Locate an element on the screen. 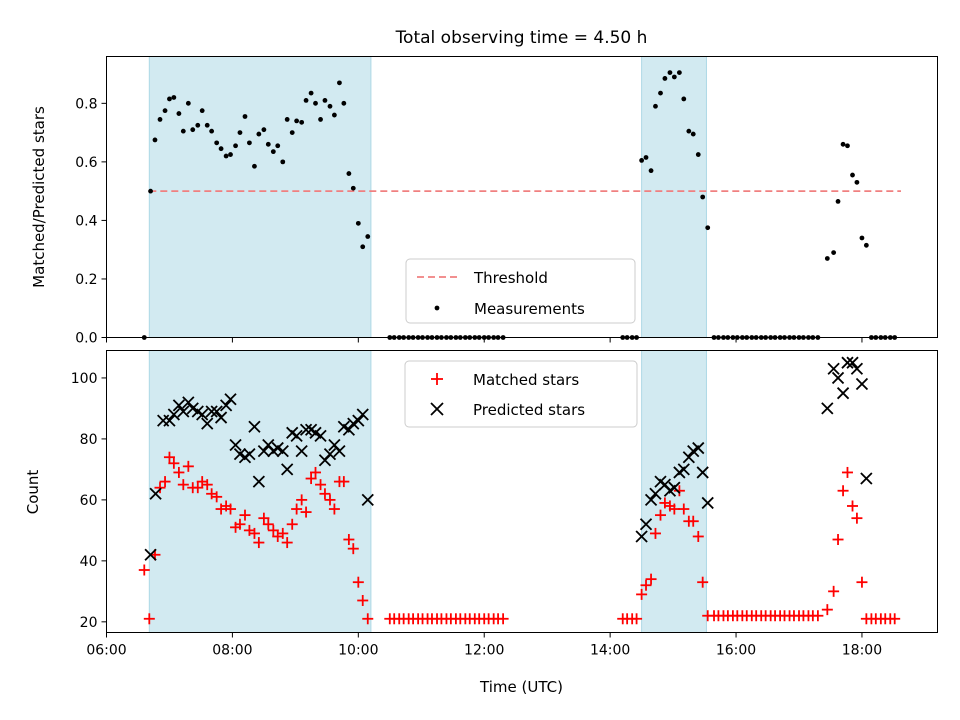 This screenshot has width=960, height=720. top-y-tick-label: 0.0 is located at coordinates (86, 339).